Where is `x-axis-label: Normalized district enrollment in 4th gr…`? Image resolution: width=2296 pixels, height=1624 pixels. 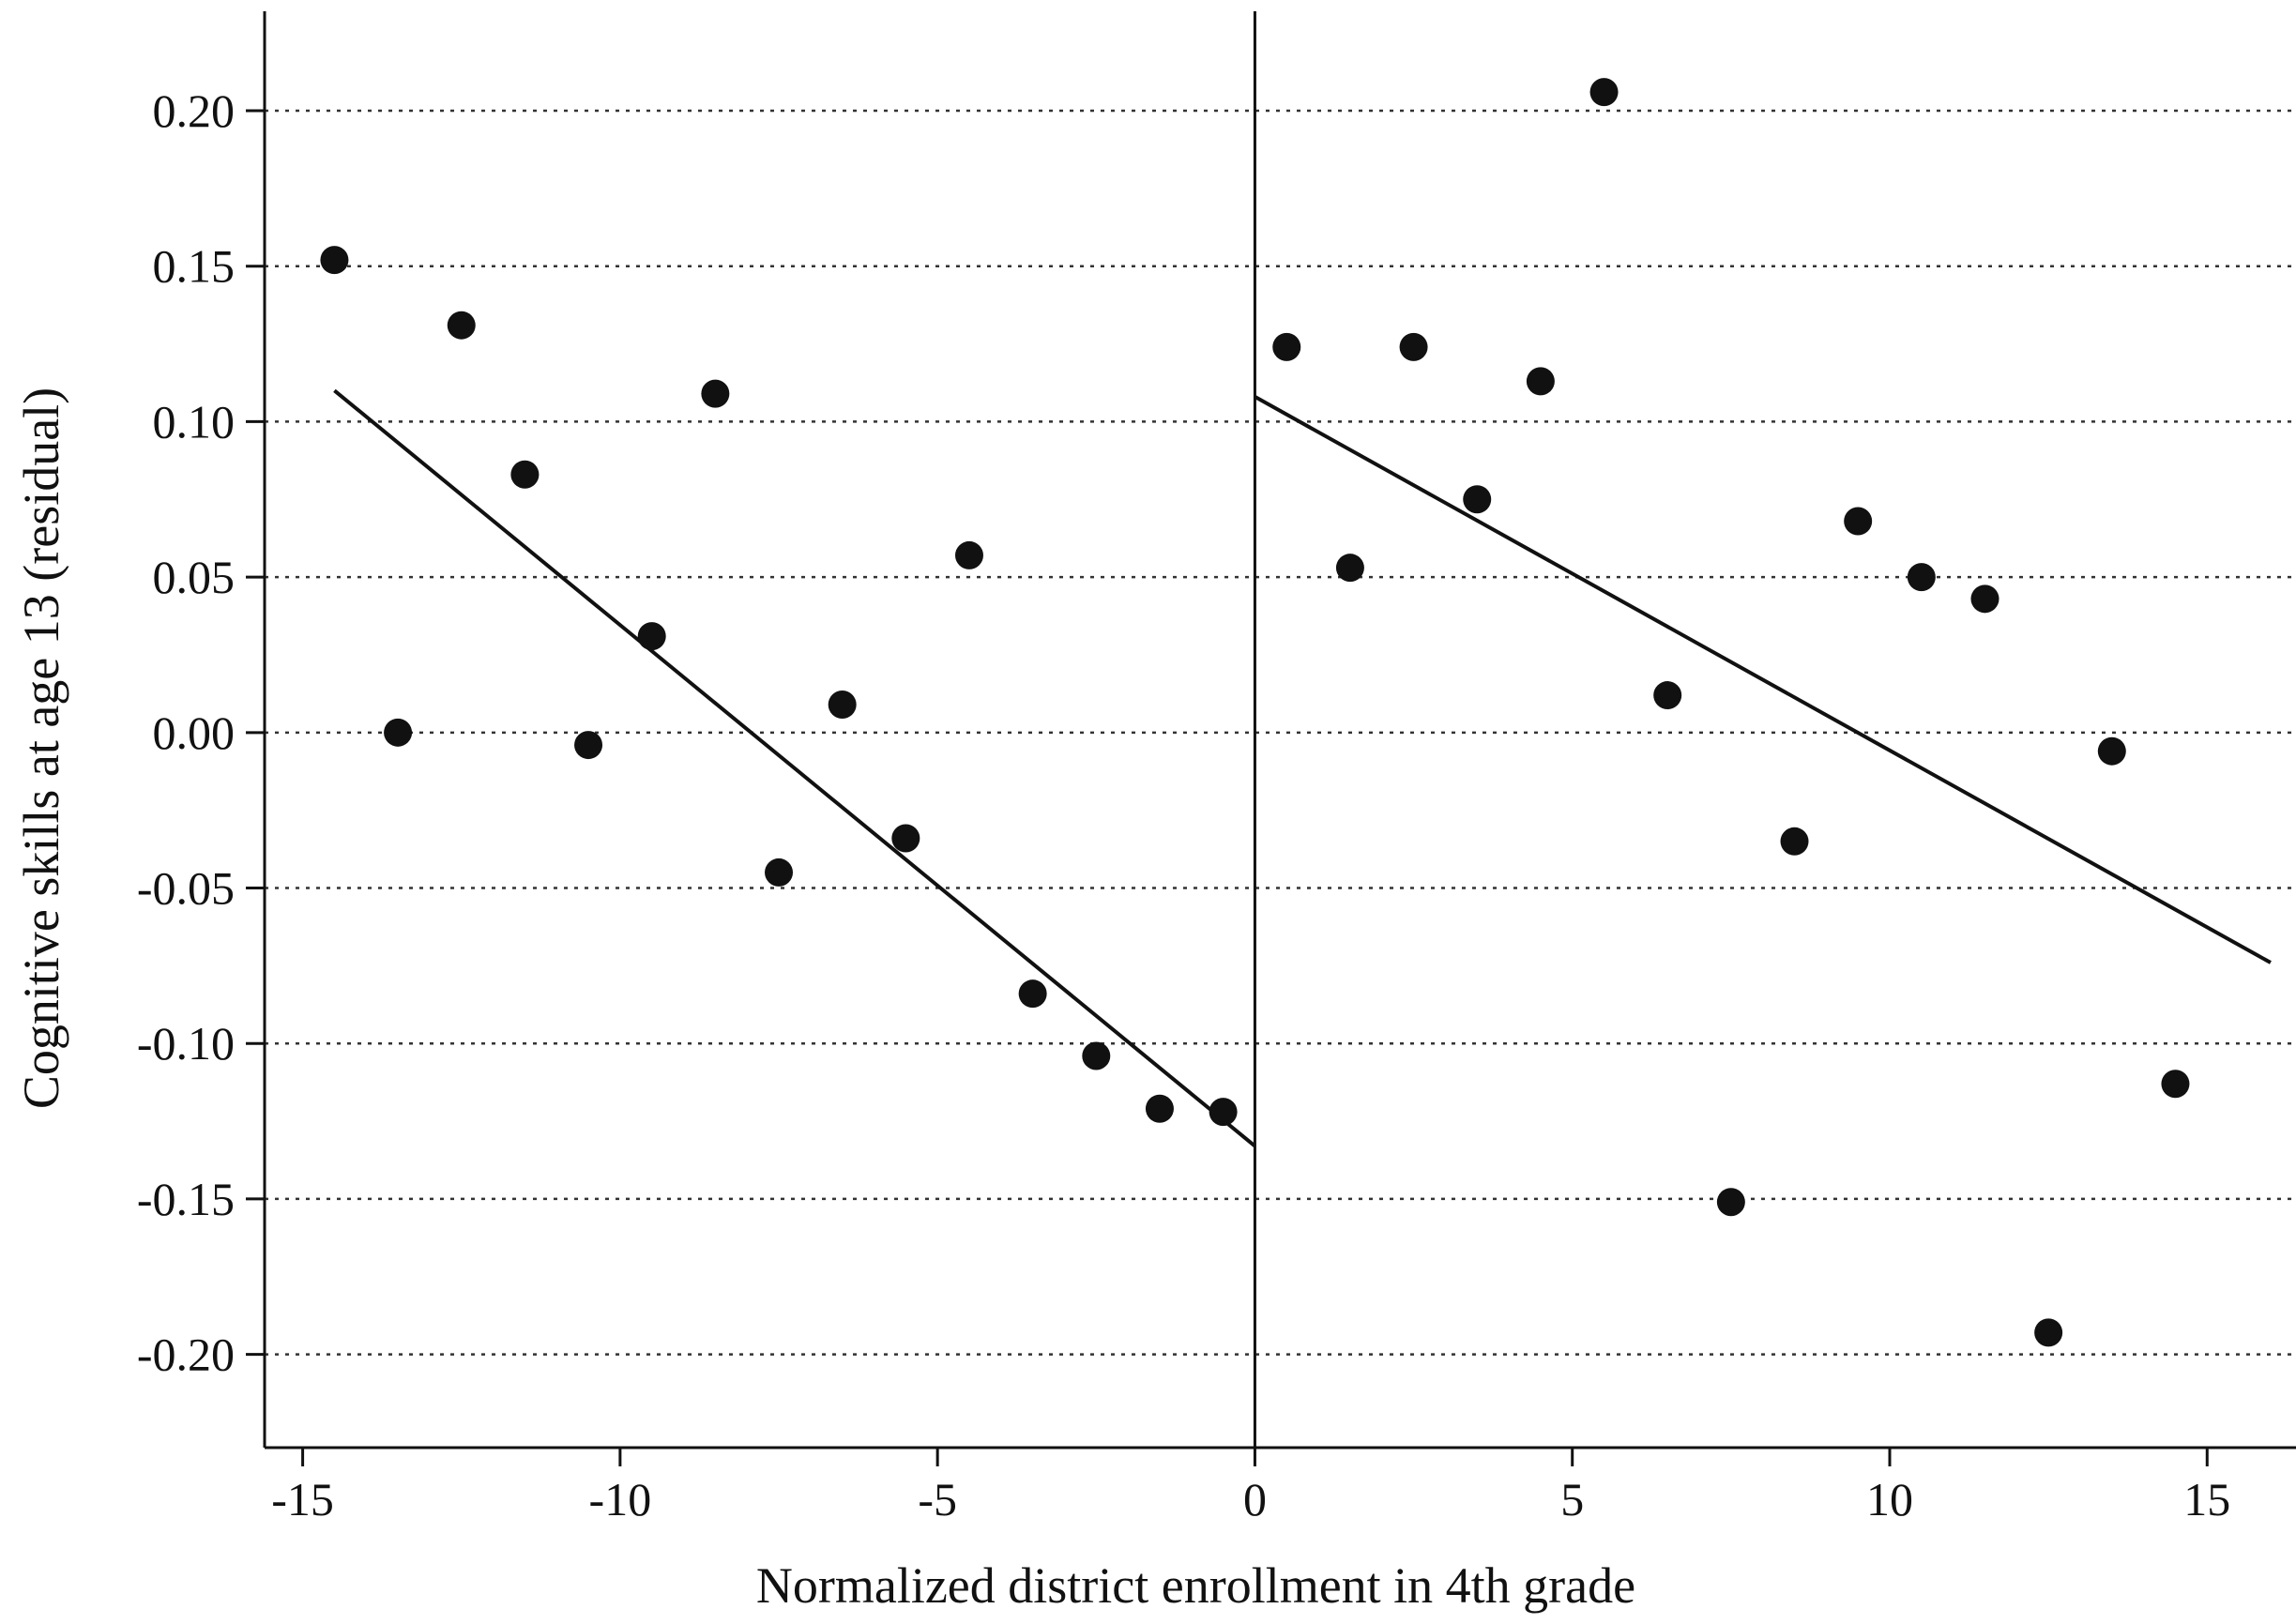
x-axis-label: Normalized district enrollment in 4th gr… is located at coordinates (1195, 1586).